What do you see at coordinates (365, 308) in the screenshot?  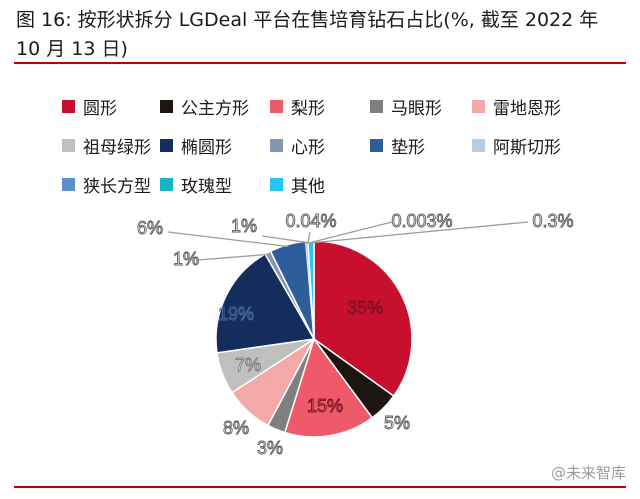 I see `data-label: 35%` at bounding box center [365, 308].